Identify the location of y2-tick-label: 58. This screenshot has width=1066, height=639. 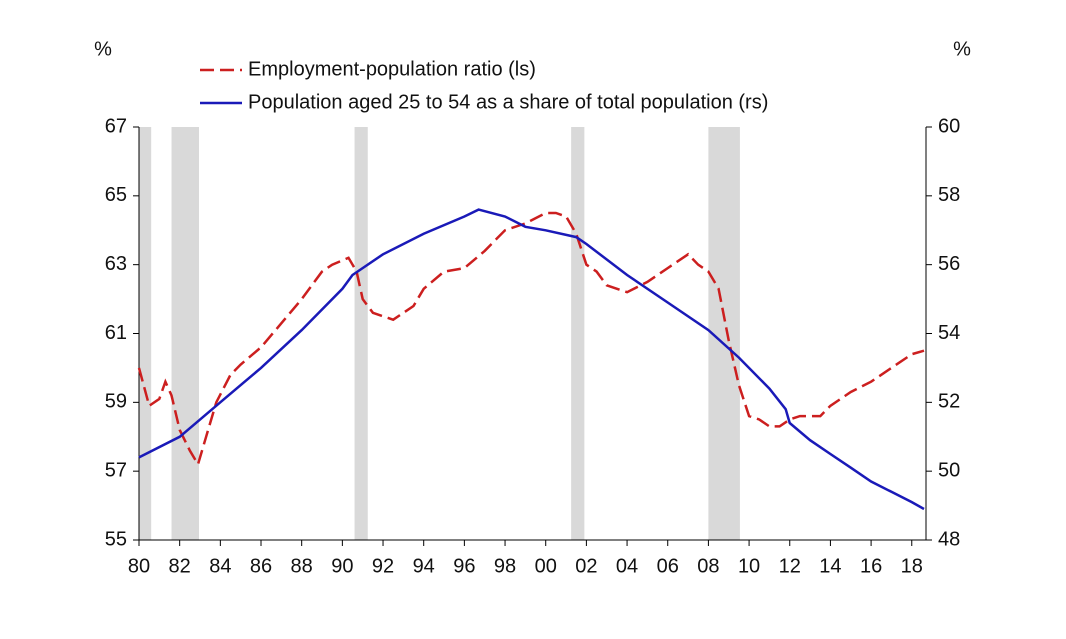
(949, 195).